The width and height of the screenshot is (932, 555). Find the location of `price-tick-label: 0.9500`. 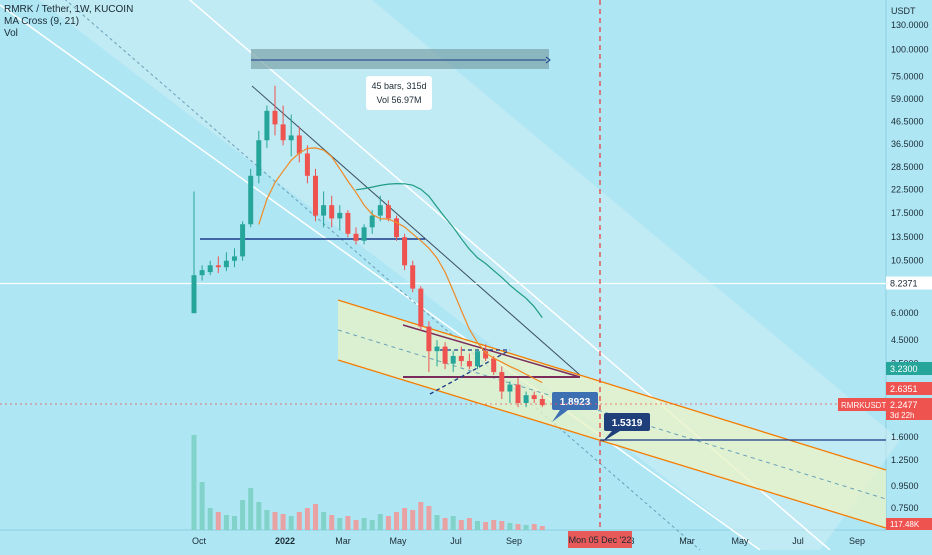

price-tick-label: 0.9500 is located at coordinates (905, 486).